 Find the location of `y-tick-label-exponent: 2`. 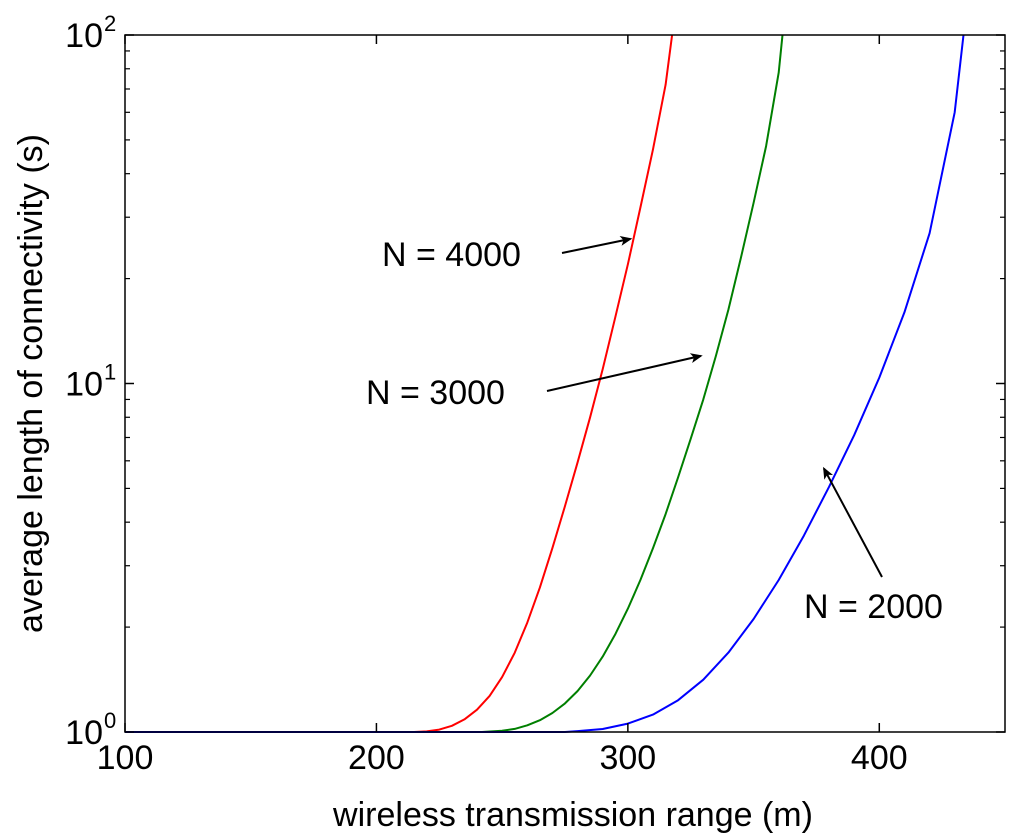

y-tick-label-exponent: 2 is located at coordinates (110, 23).